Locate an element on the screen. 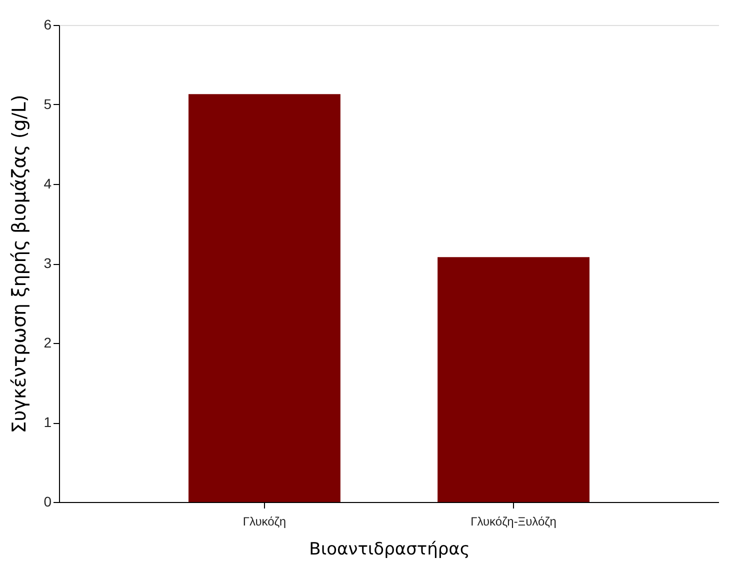 This screenshot has width=748, height=574. x-tick-label: Γλυκόζη-Ξυλόζη is located at coordinates (513, 521).